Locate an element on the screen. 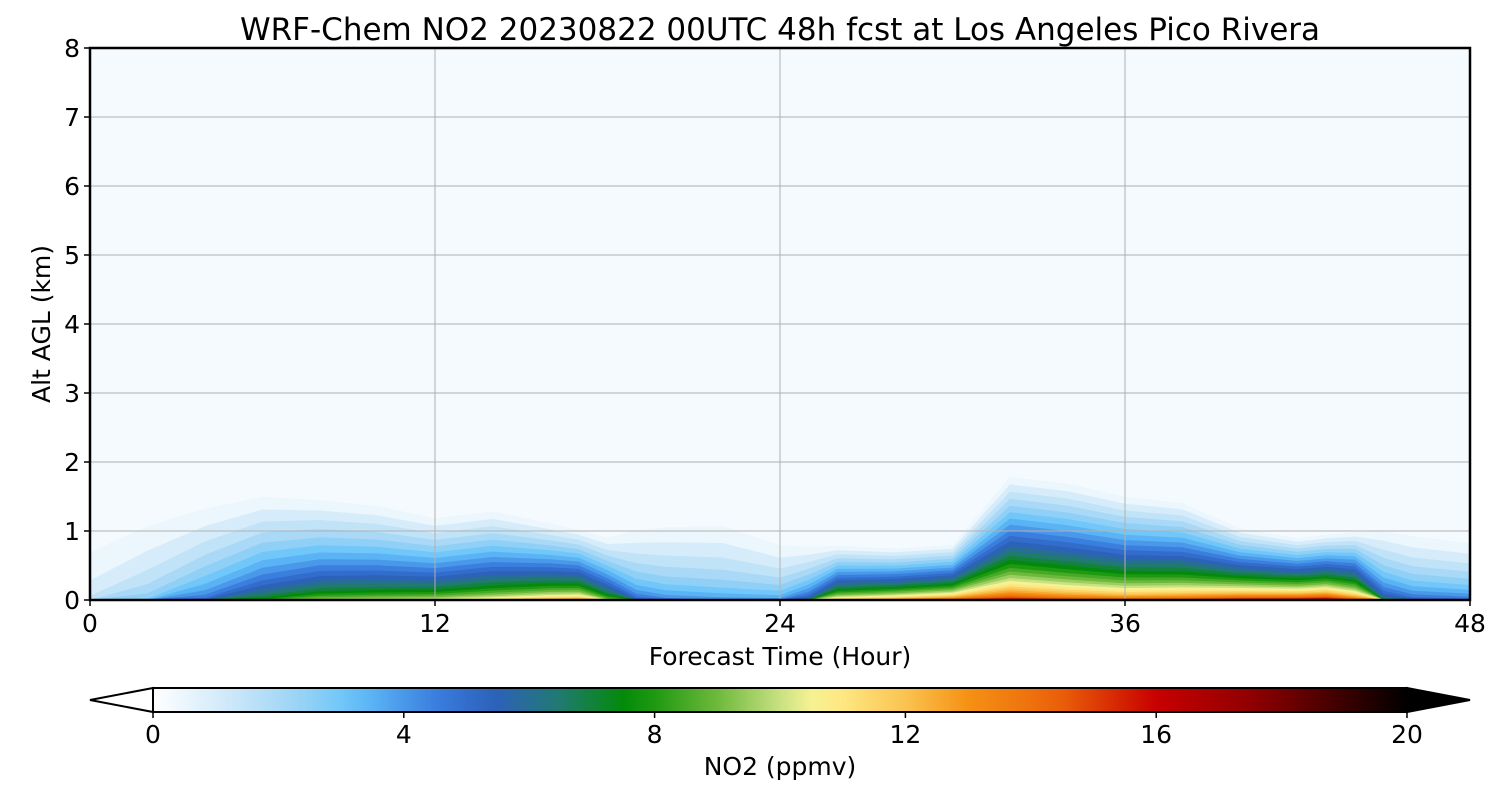  colorbar: 0 4 8 12 16 20 is located at coordinates (780, 718).